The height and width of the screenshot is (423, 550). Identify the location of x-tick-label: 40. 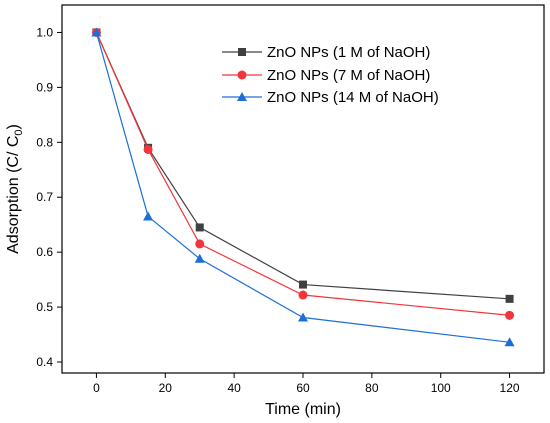
(234, 388).